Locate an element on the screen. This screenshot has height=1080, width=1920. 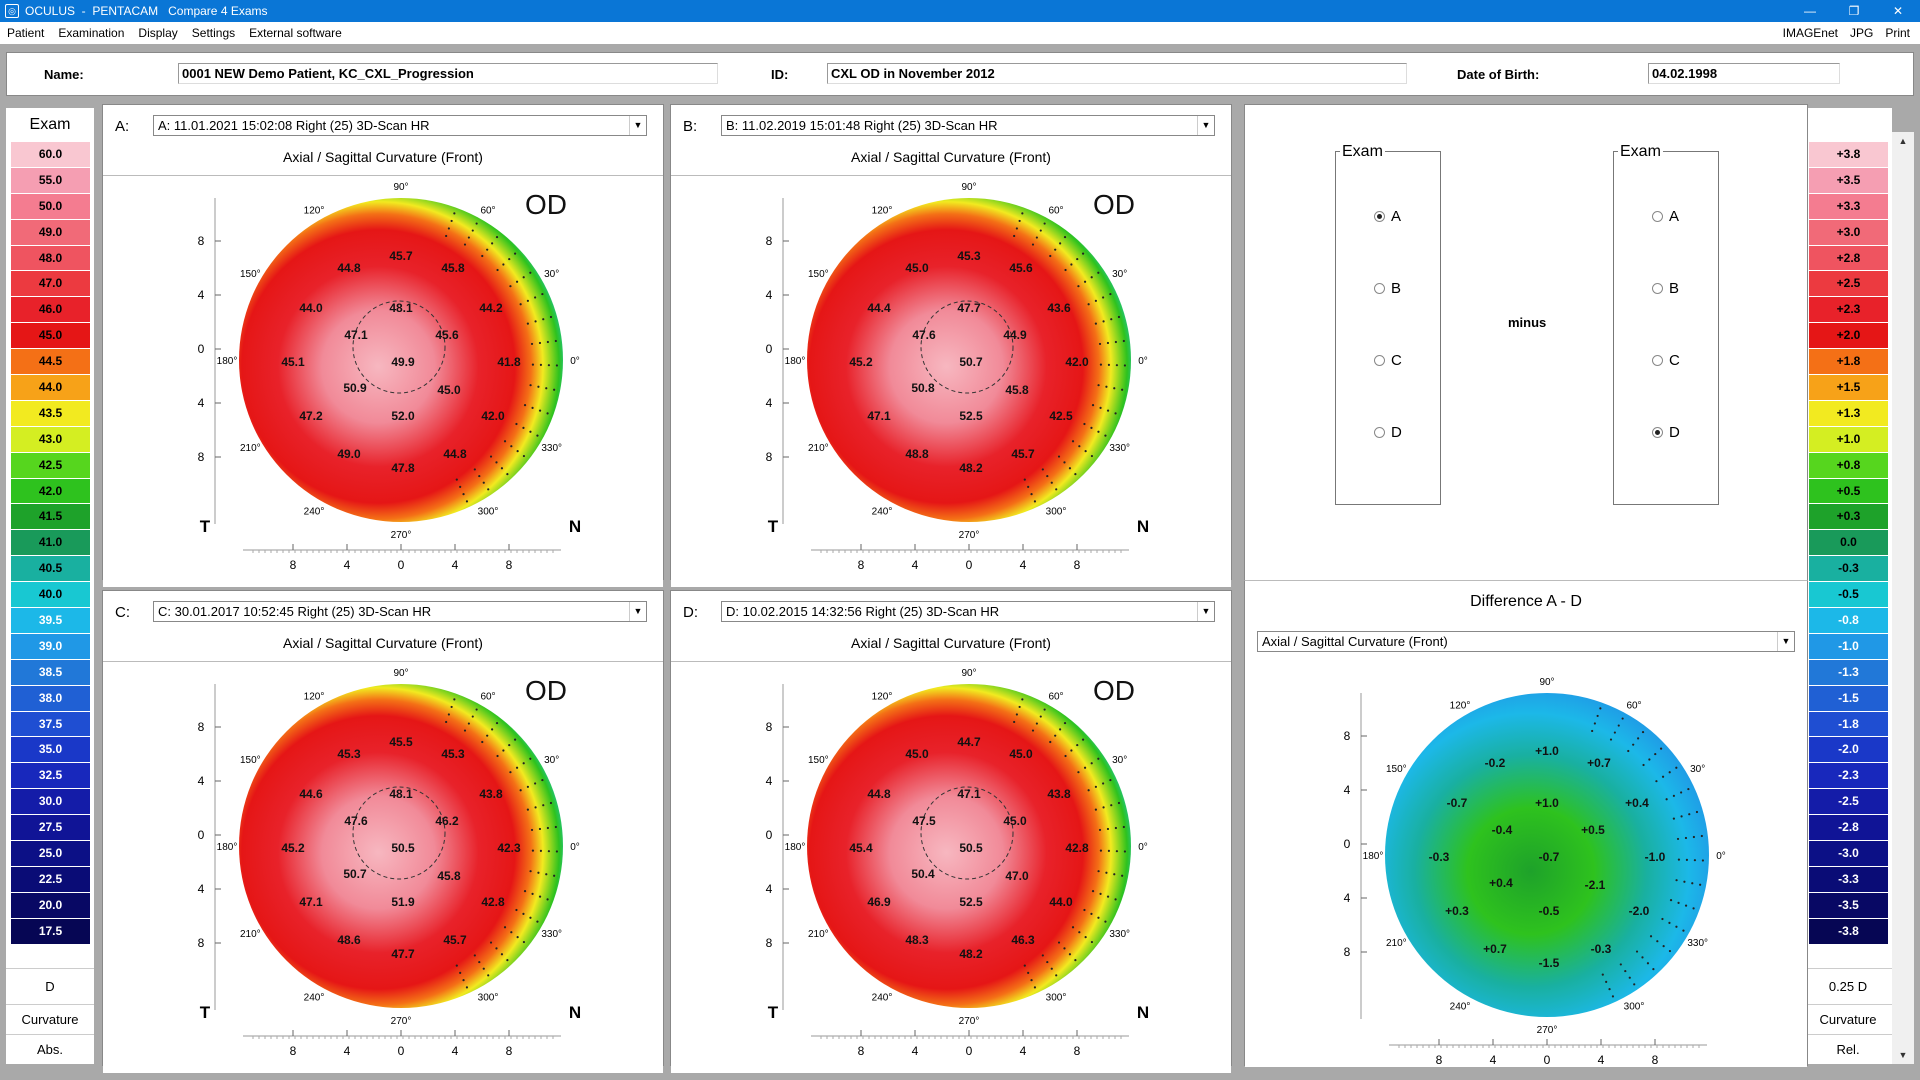
left-exam-radio-b: B is located at coordinates (1387, 288).